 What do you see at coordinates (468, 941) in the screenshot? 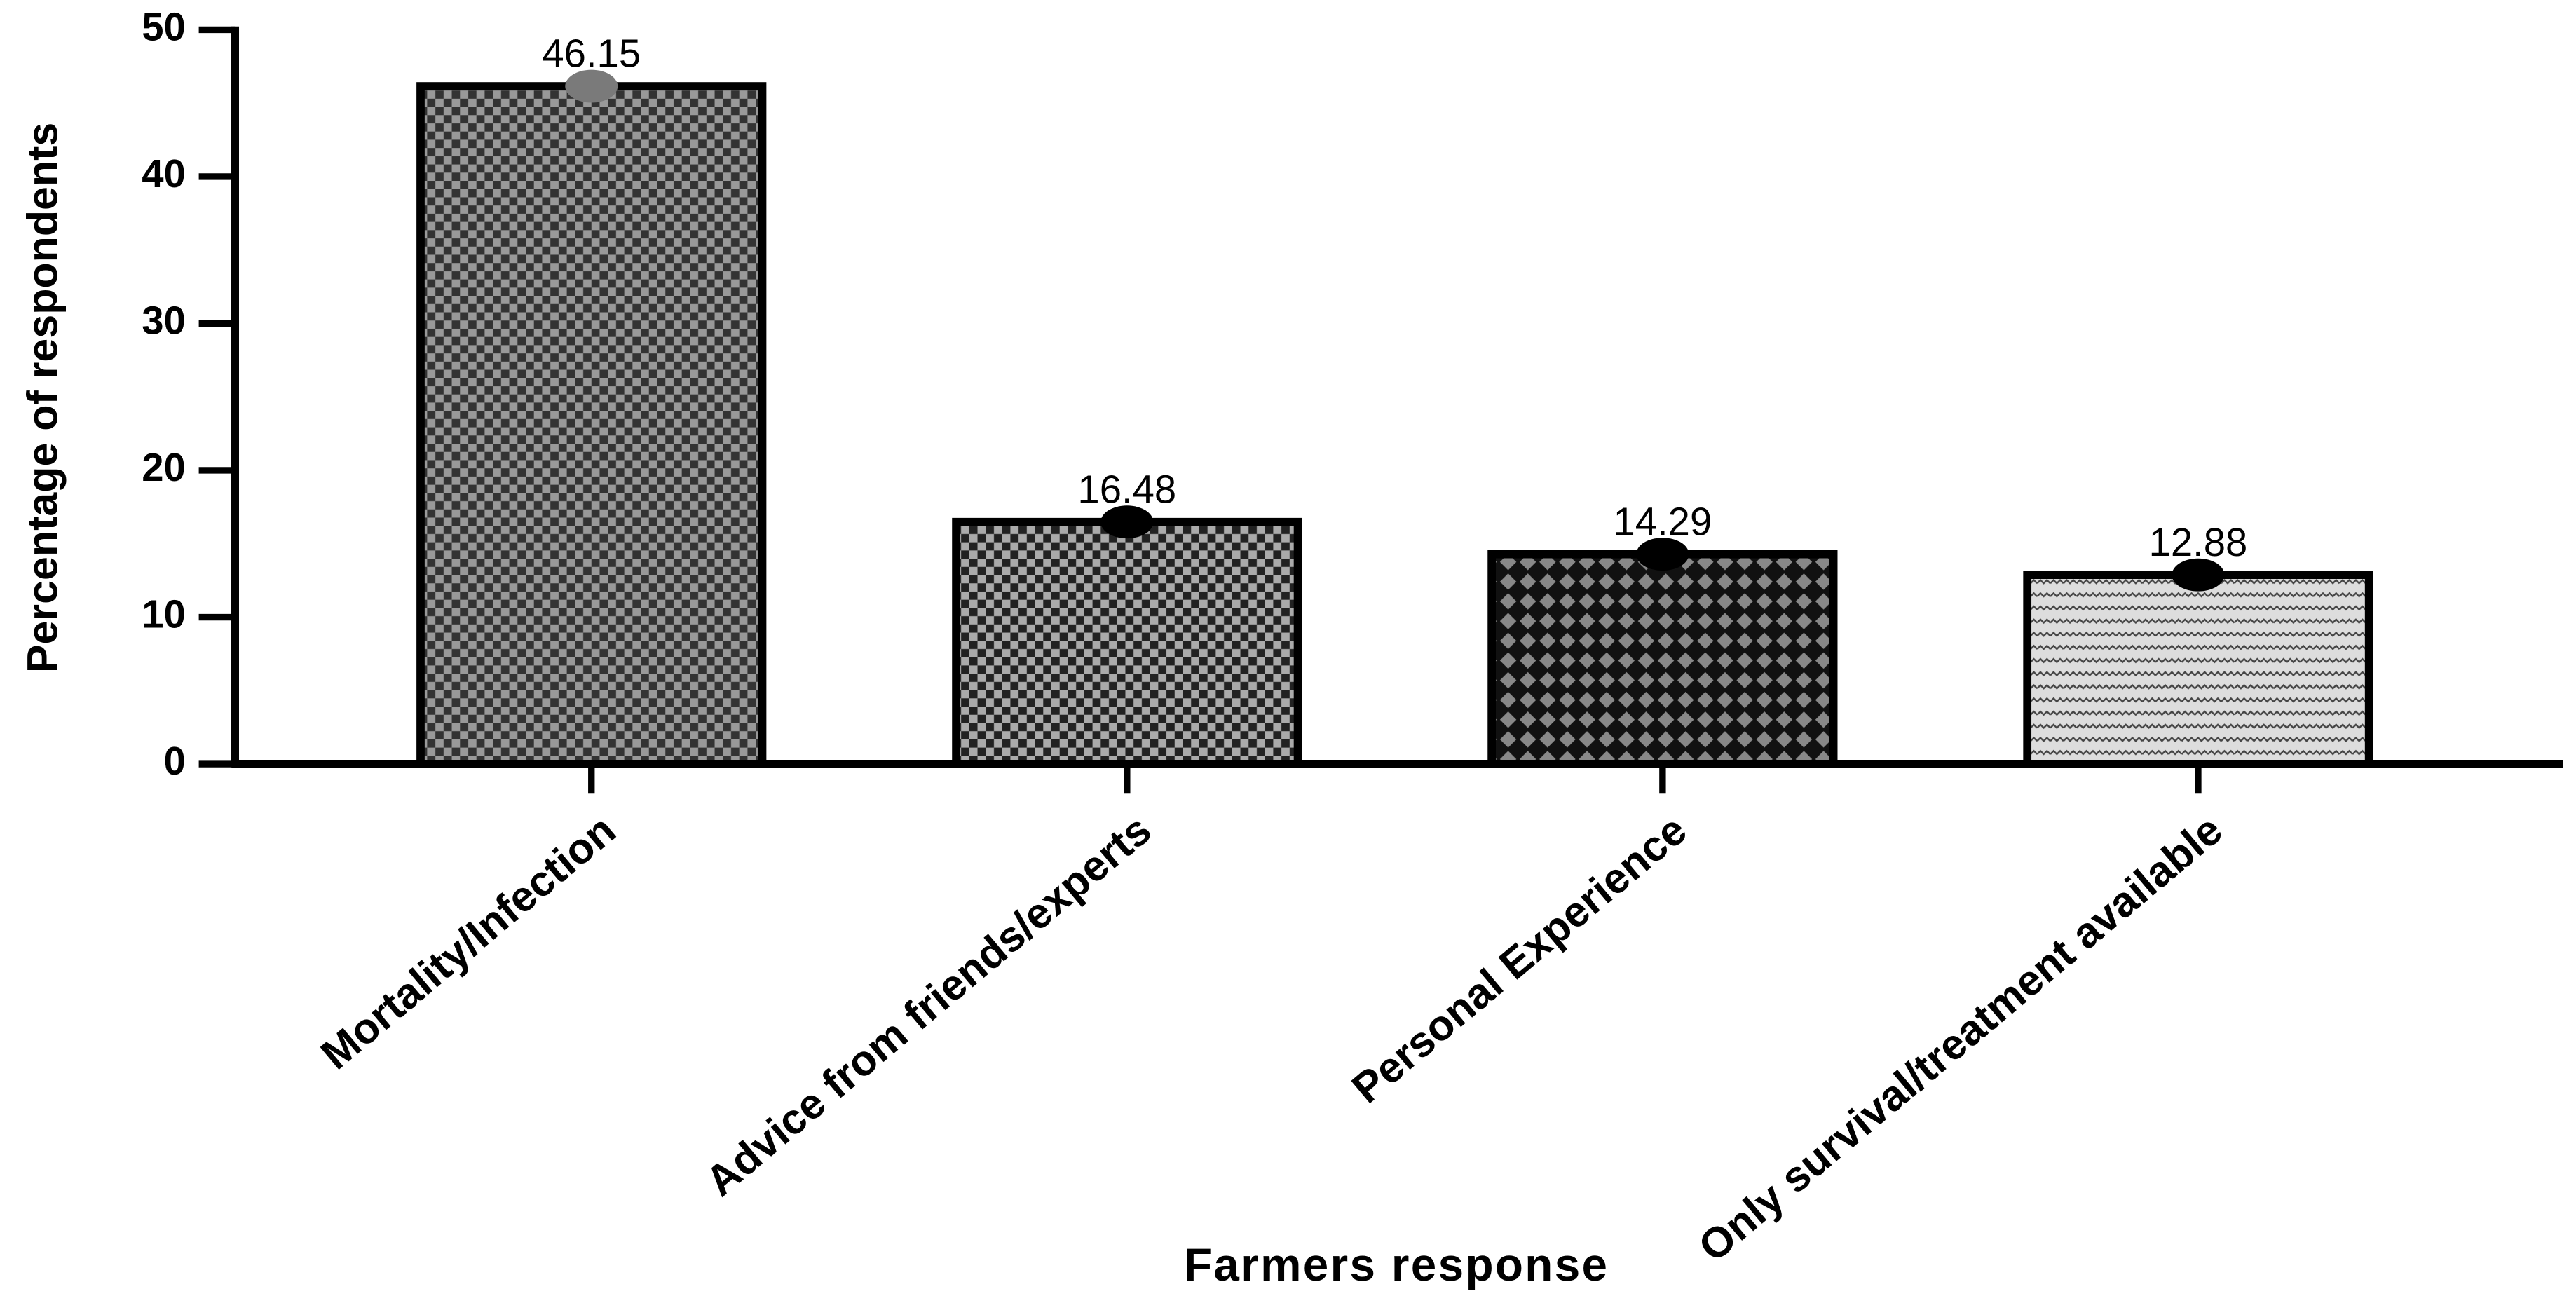
I see `x-tick-label: Mortality/Infection` at bounding box center [468, 941].